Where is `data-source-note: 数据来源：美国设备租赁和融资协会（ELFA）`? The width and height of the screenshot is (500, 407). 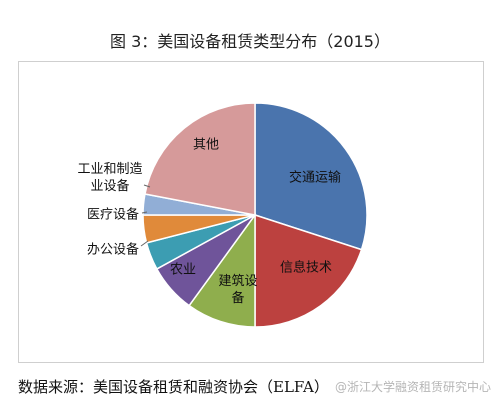
data-source-note: 数据来源：美国设备租赁和融资协会（ELFA） is located at coordinates (173, 387).